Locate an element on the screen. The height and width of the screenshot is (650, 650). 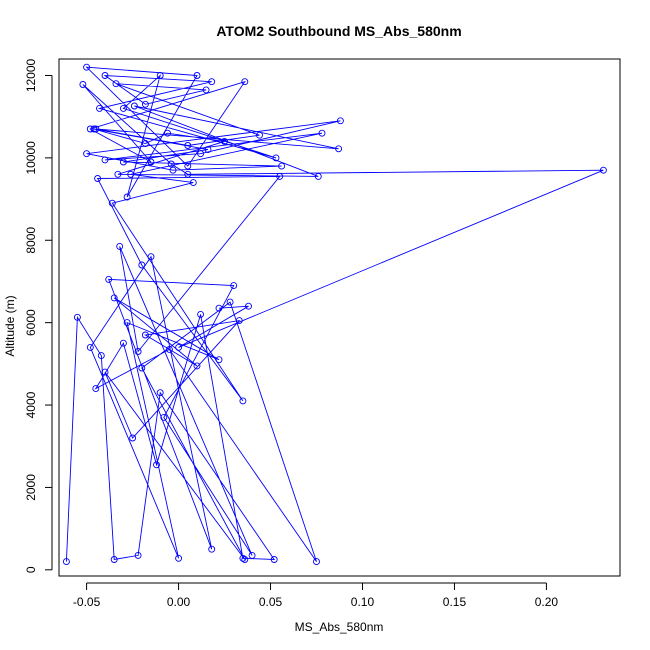
y-tick-label: 8000 is located at coordinates (31, 240).